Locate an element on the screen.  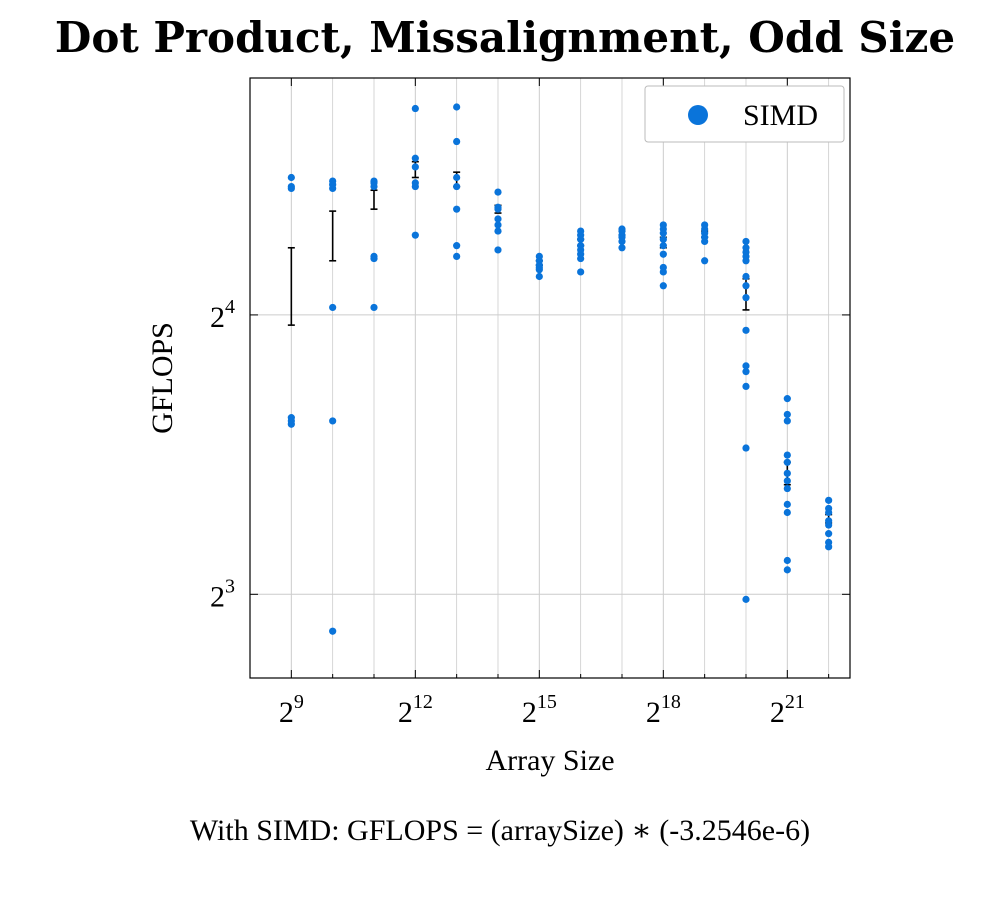
x-axis-label: Array Size is located at coordinates (549, 760).